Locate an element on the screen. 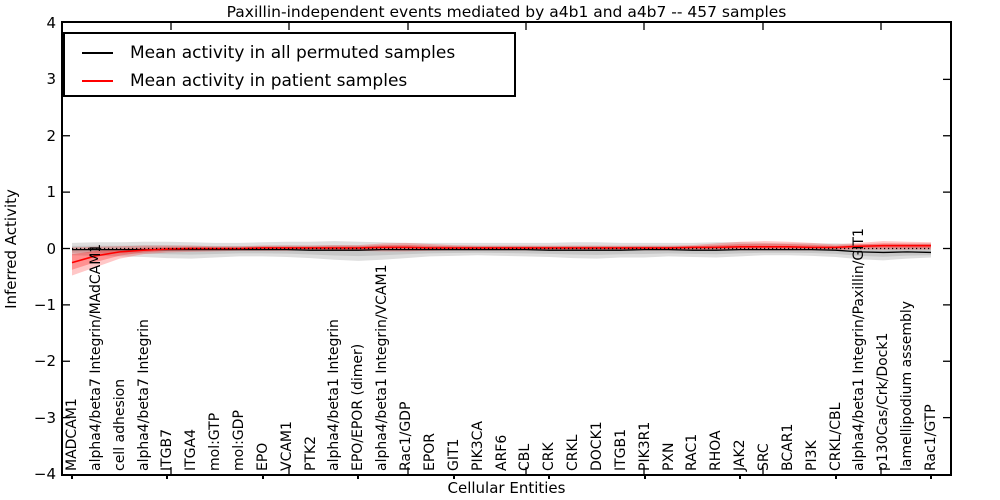 This screenshot has height=500, width=1000. y-tick-label: 0 is located at coordinates (51, 248).